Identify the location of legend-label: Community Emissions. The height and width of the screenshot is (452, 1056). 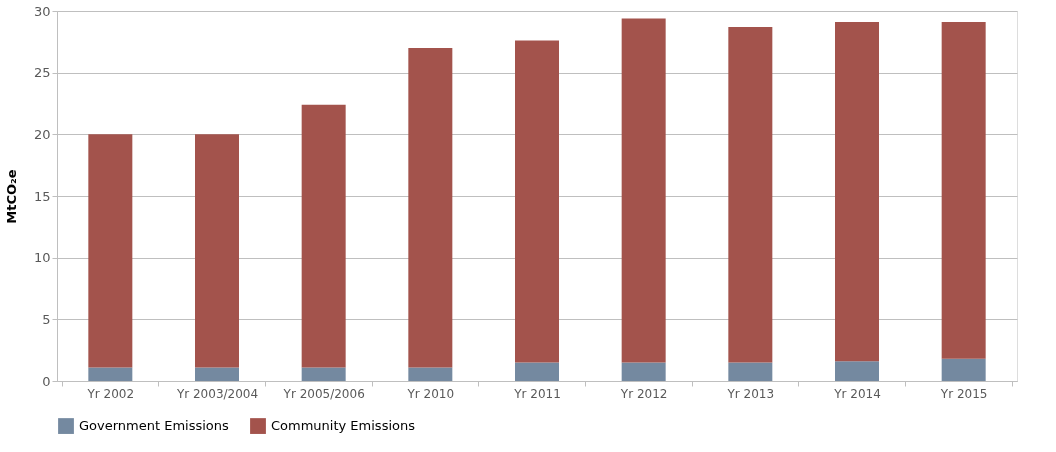
(343, 426).